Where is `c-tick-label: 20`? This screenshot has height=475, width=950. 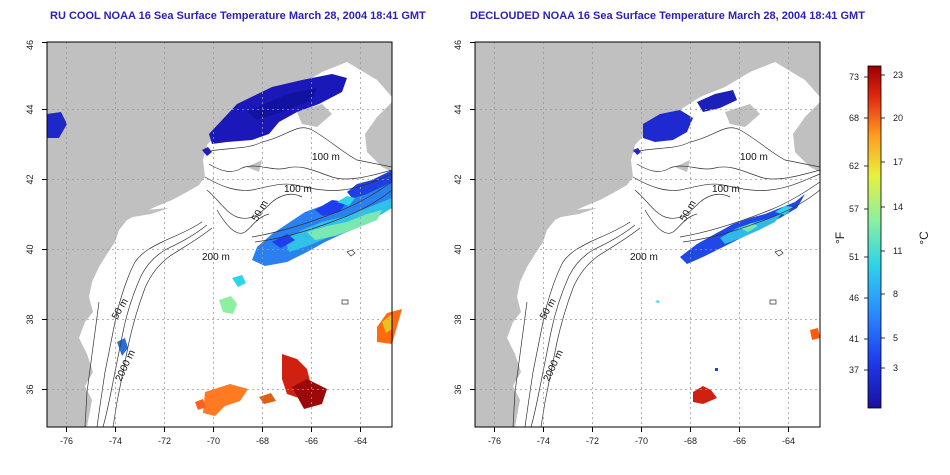 c-tick-label: 20 is located at coordinates (898, 118).